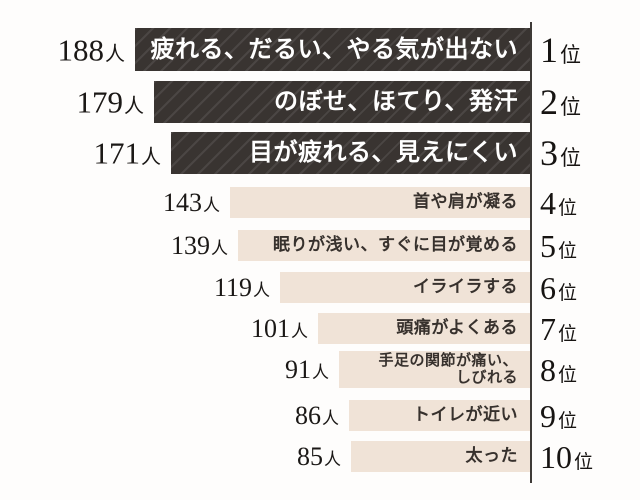 This screenshot has width=640, height=500. I want to click on bar: のぼせ、ほてり、発汗, so click(342, 102).